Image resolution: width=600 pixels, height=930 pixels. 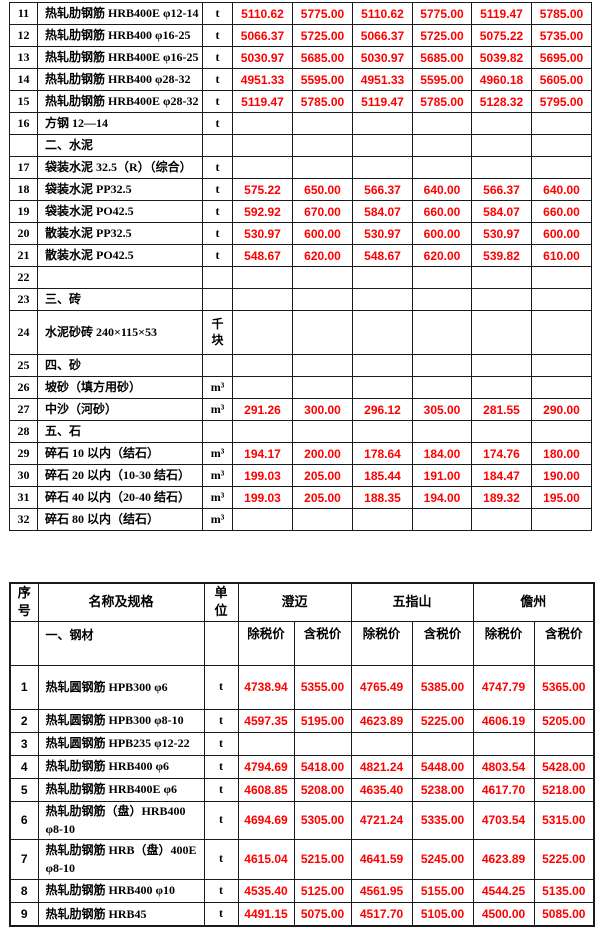 I want to click on price-cell-ex-tax-2: 5030.97, so click(x=382, y=57).